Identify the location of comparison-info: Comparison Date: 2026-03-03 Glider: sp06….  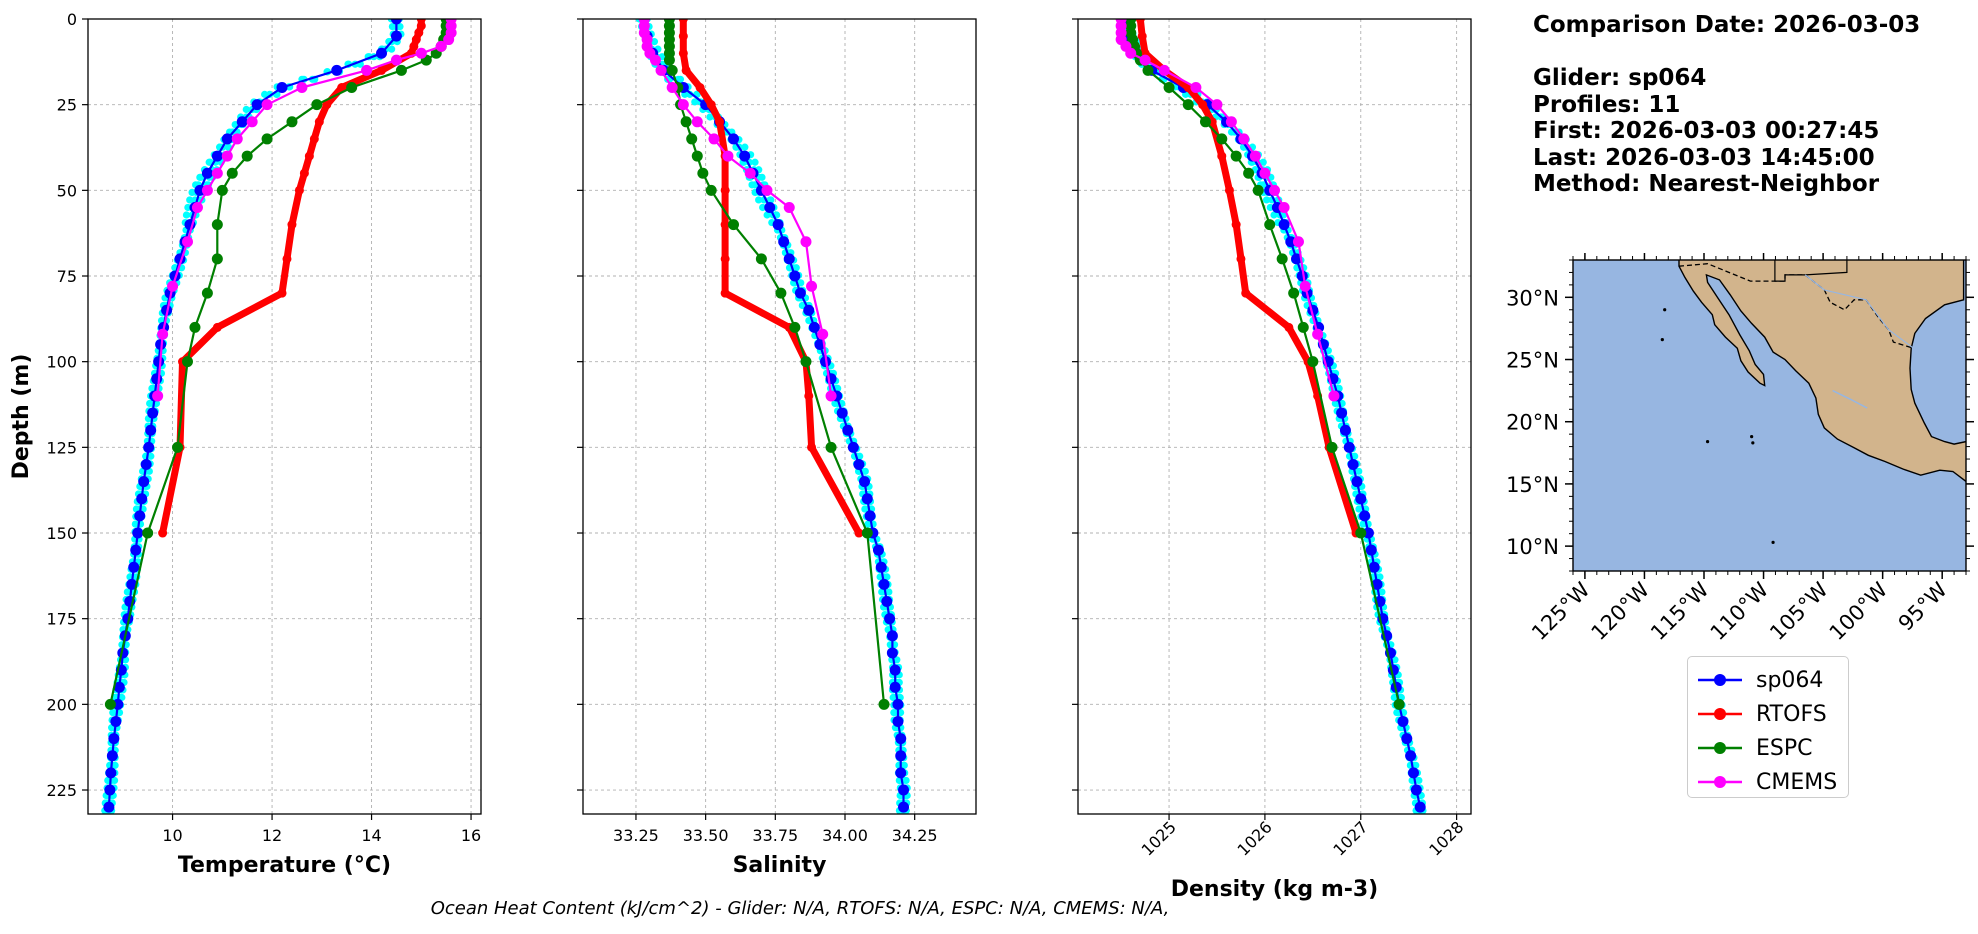
(1726, 105).